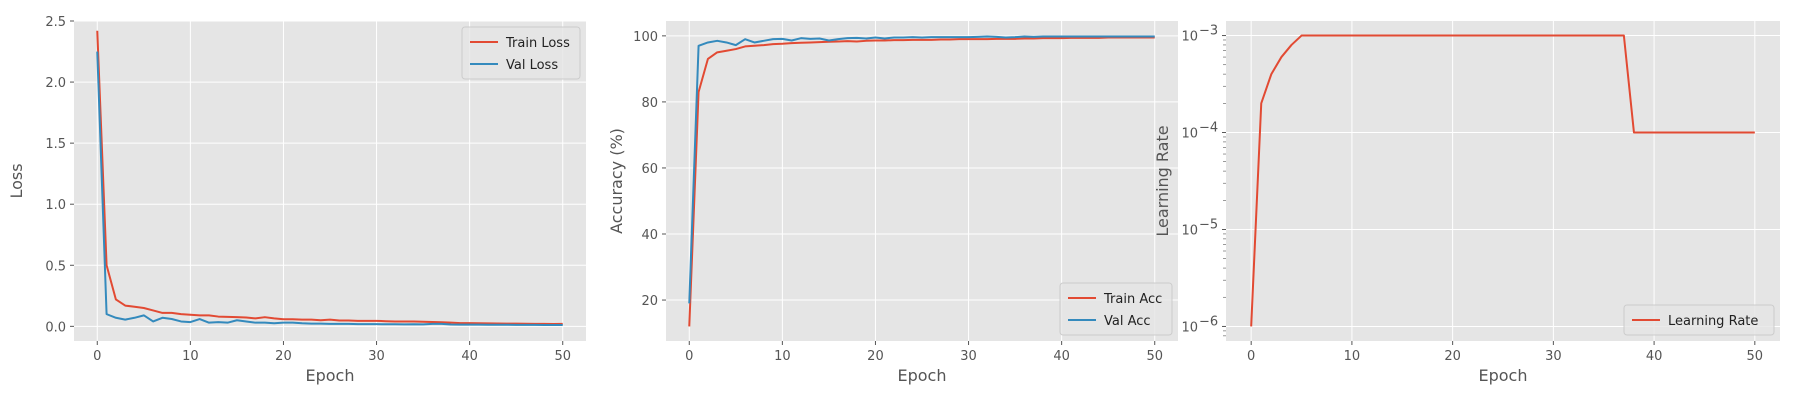  What do you see at coordinates (645, 37) in the screenshot?
I see `y-tick-label: 100` at bounding box center [645, 37].